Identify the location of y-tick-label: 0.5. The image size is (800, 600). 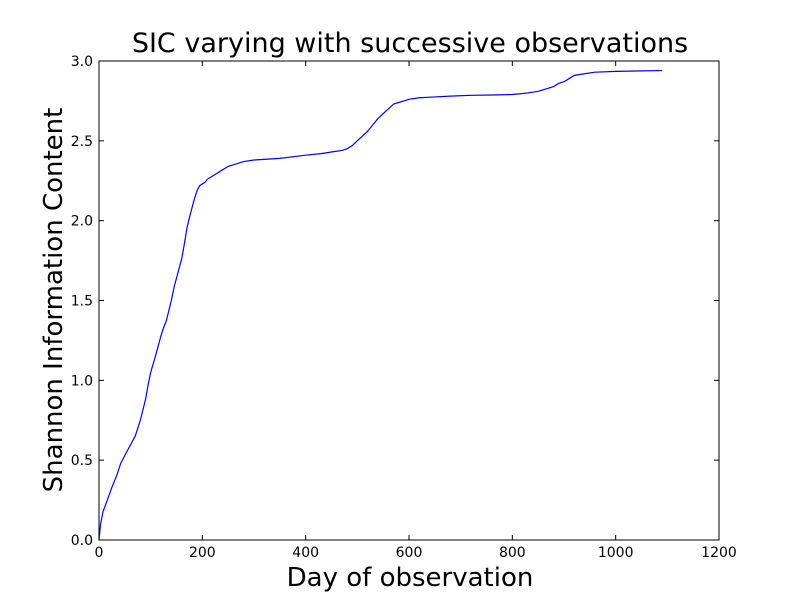
(82, 461).